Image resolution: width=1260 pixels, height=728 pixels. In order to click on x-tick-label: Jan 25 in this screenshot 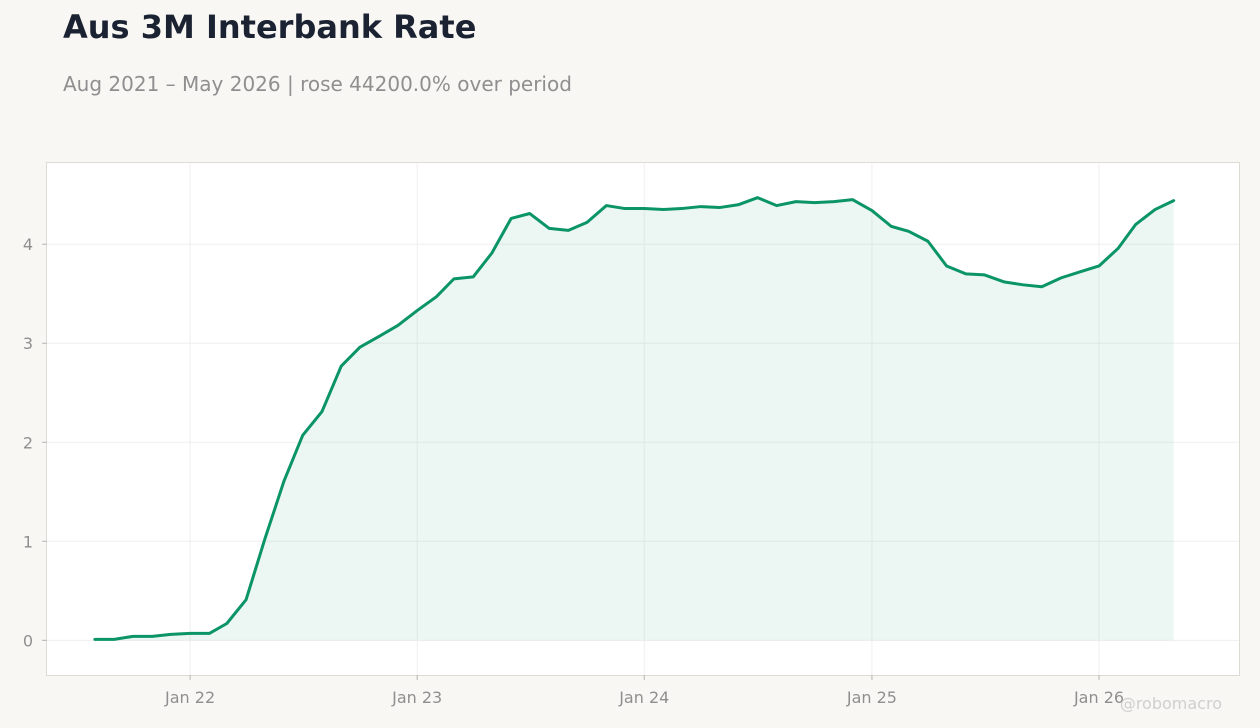, I will do `click(871, 697)`.